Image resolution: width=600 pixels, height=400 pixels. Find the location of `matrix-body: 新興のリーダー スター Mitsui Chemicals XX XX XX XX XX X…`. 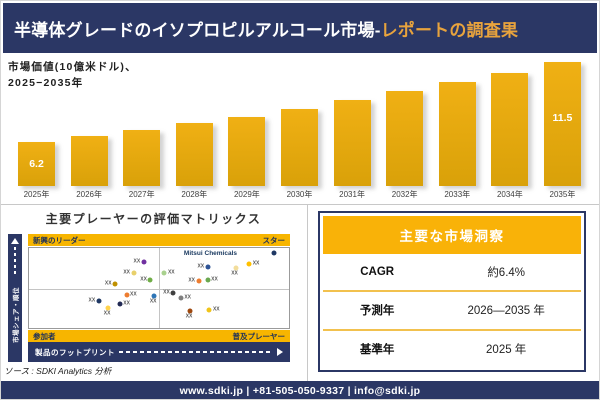

matrix-body: 新興のリーダー スター Mitsui Chemicals XX XX XX XX XX X… is located at coordinates (159, 298).